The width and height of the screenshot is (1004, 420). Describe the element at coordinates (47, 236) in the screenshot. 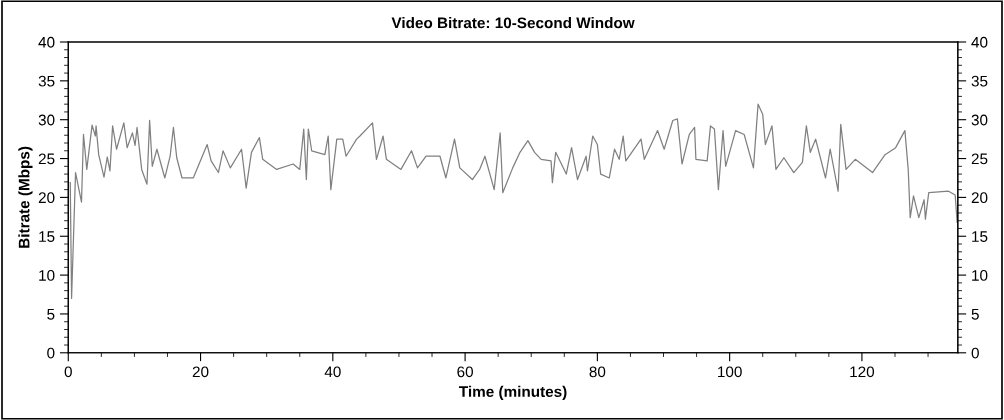

I see `y-tick-label: 15` at that location.